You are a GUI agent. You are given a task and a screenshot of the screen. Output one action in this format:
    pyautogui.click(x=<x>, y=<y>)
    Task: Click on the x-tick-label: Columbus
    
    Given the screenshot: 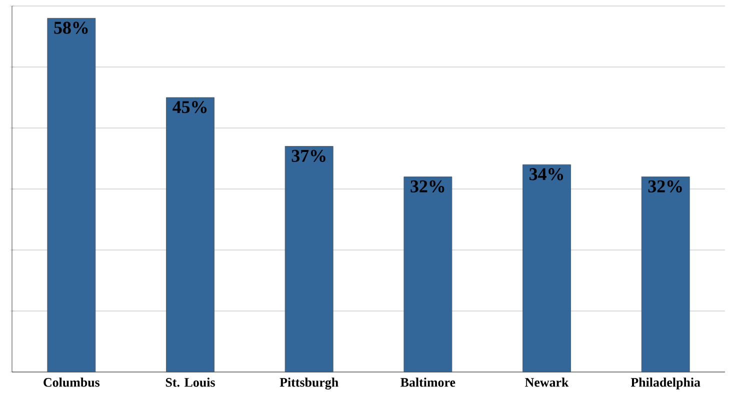 What is the action you would take?
    pyautogui.click(x=72, y=382)
    